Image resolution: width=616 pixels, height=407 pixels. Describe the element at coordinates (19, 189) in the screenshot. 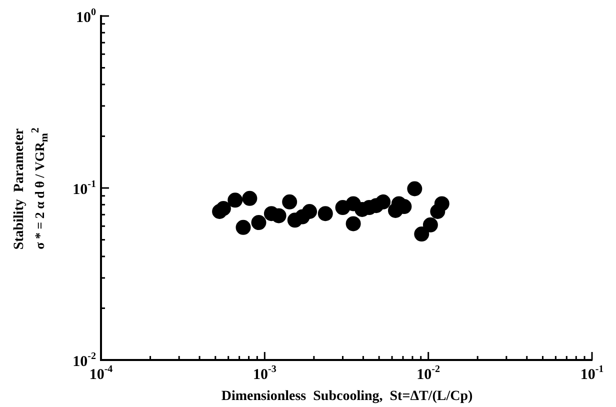

I see `y-axis-title: Stability Parameter` at that location.